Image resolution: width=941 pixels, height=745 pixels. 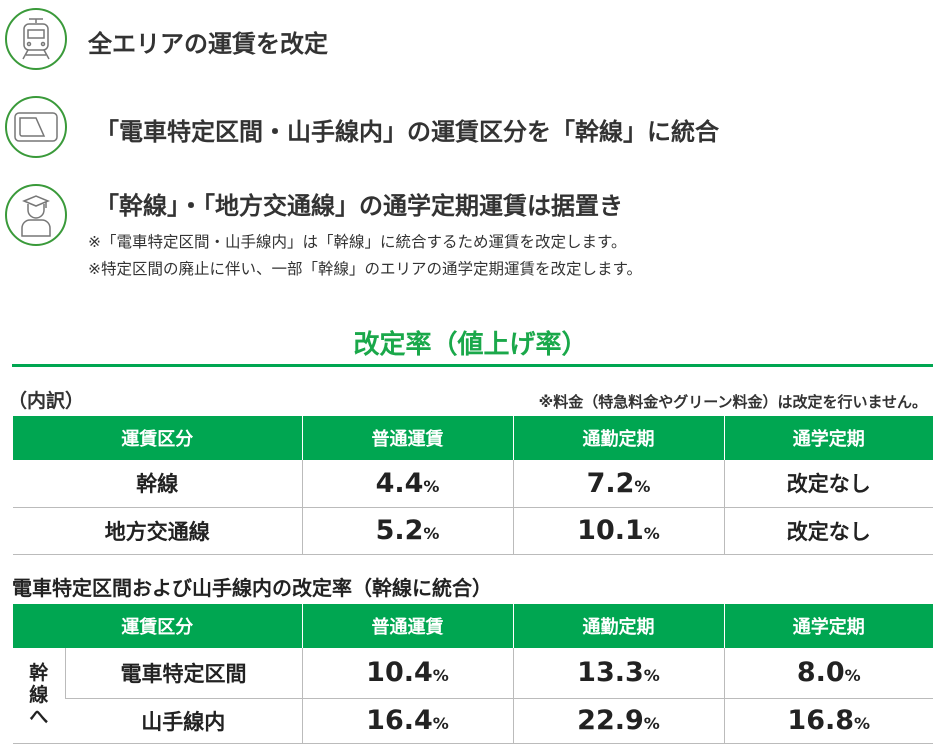 What do you see at coordinates (820, 673) in the screenshot?
I see `rate-value: 8.0` at bounding box center [820, 673].